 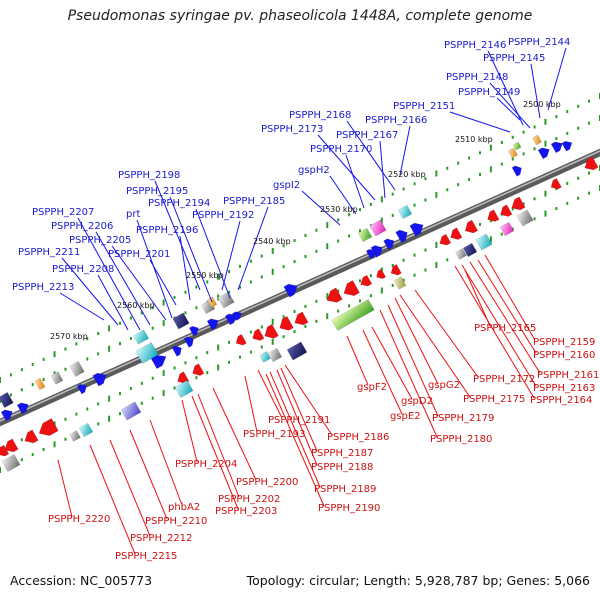 I want to click on forward-gene-label: PSPPH_2168, so click(x=320, y=115).